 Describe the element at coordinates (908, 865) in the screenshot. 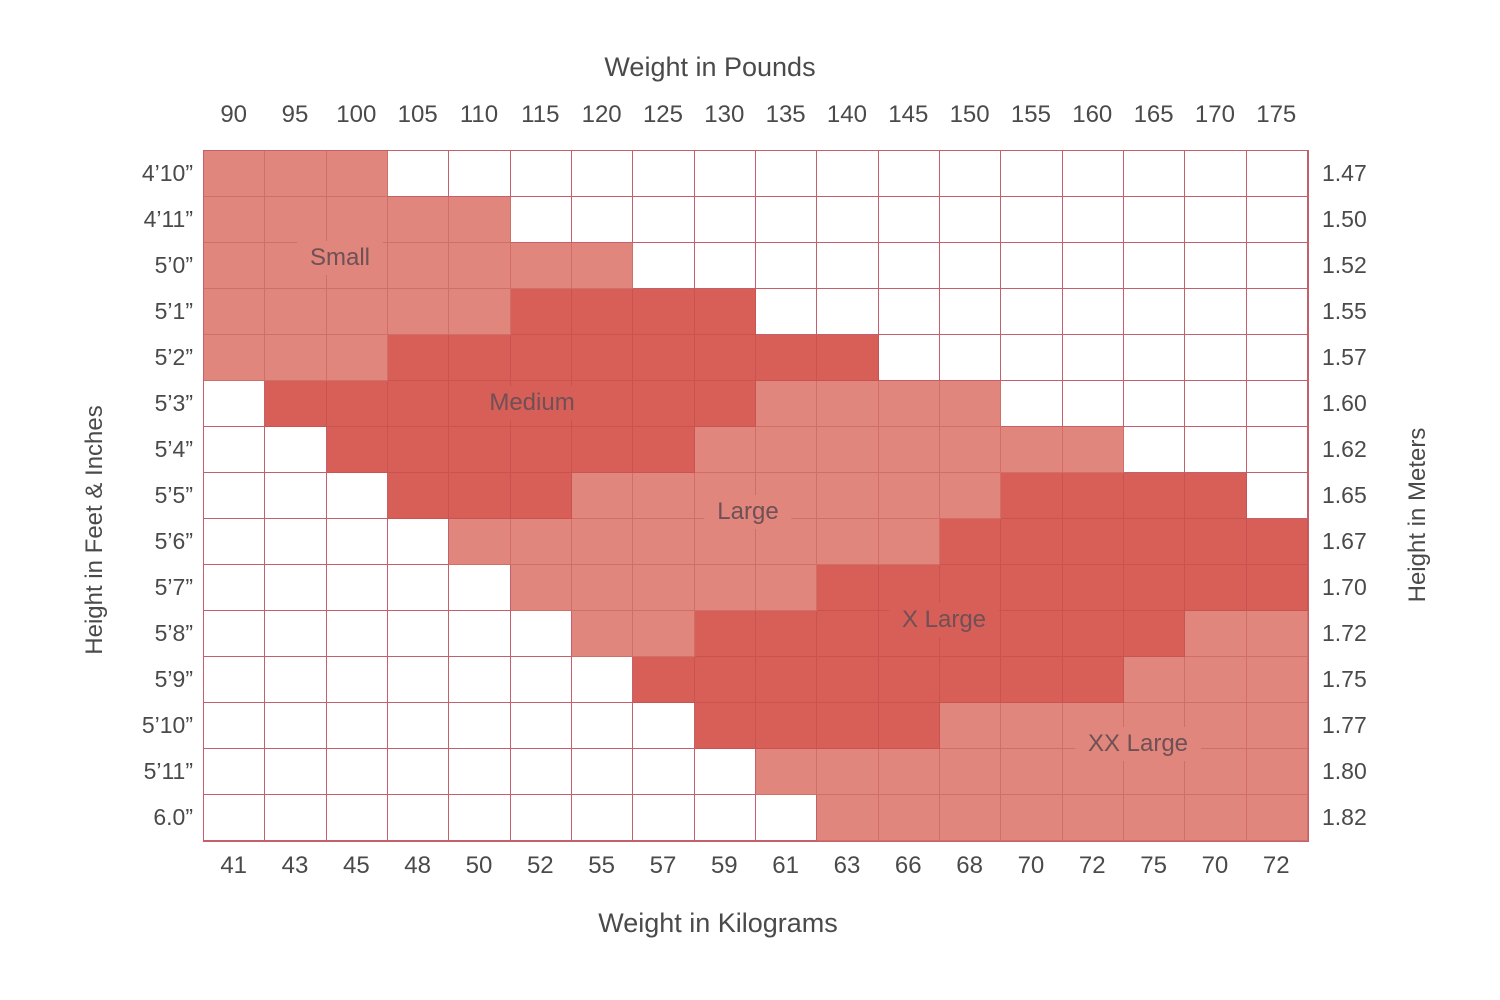

I see `kilogram-tick-label: 66` at that location.